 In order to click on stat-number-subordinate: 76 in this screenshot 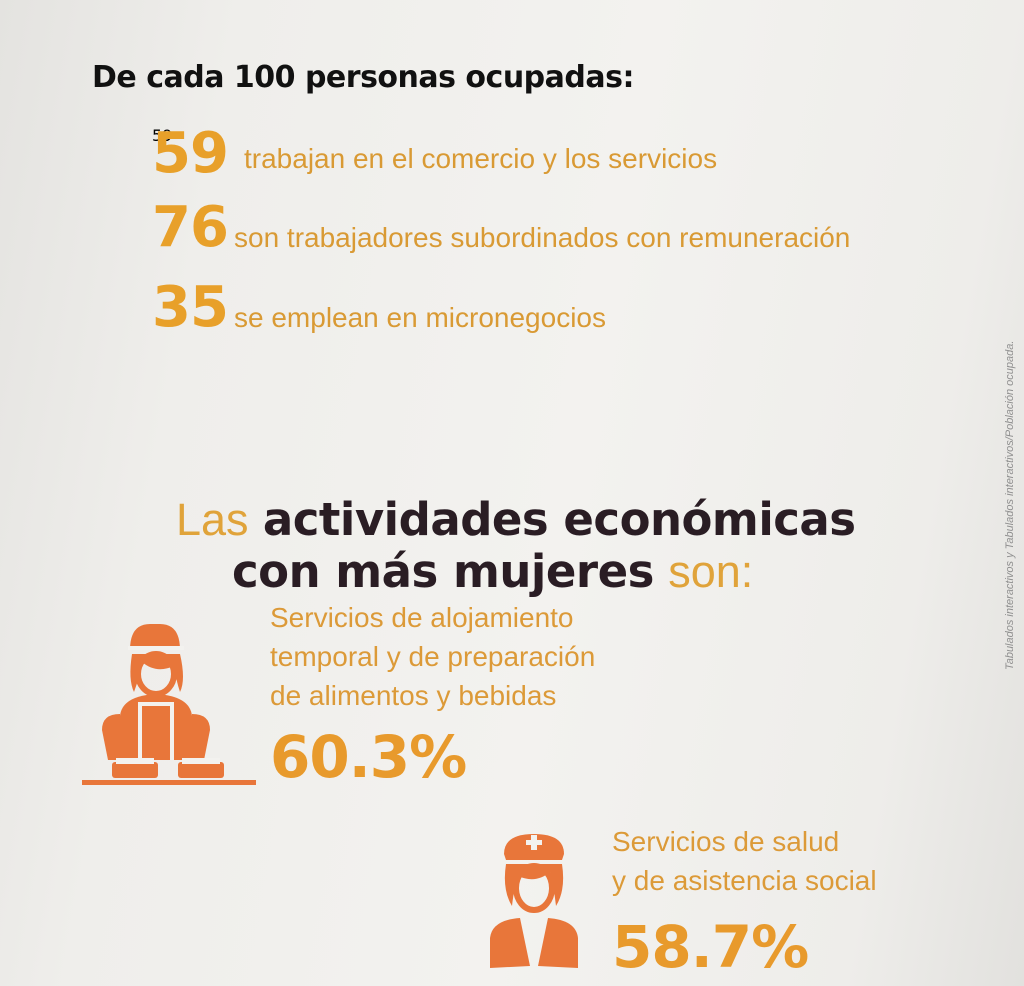, I will do `click(190, 227)`.